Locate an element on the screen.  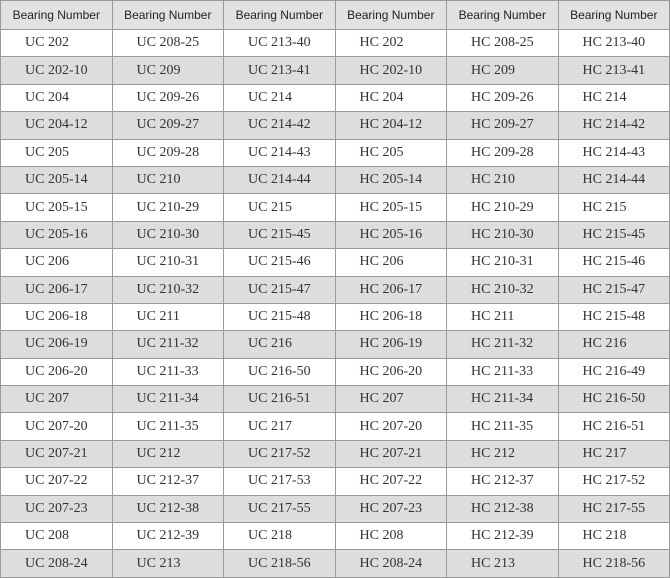
table-cell: HC 213 is located at coordinates (502, 563).